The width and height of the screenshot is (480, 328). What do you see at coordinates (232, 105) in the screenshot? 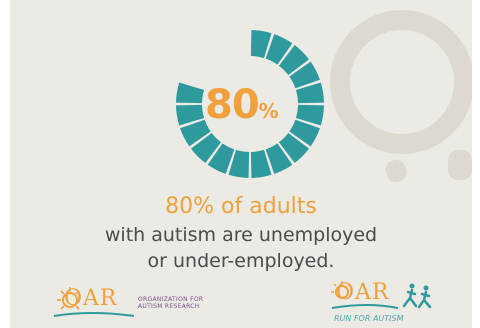
I see `stat-value: 80` at bounding box center [232, 105].